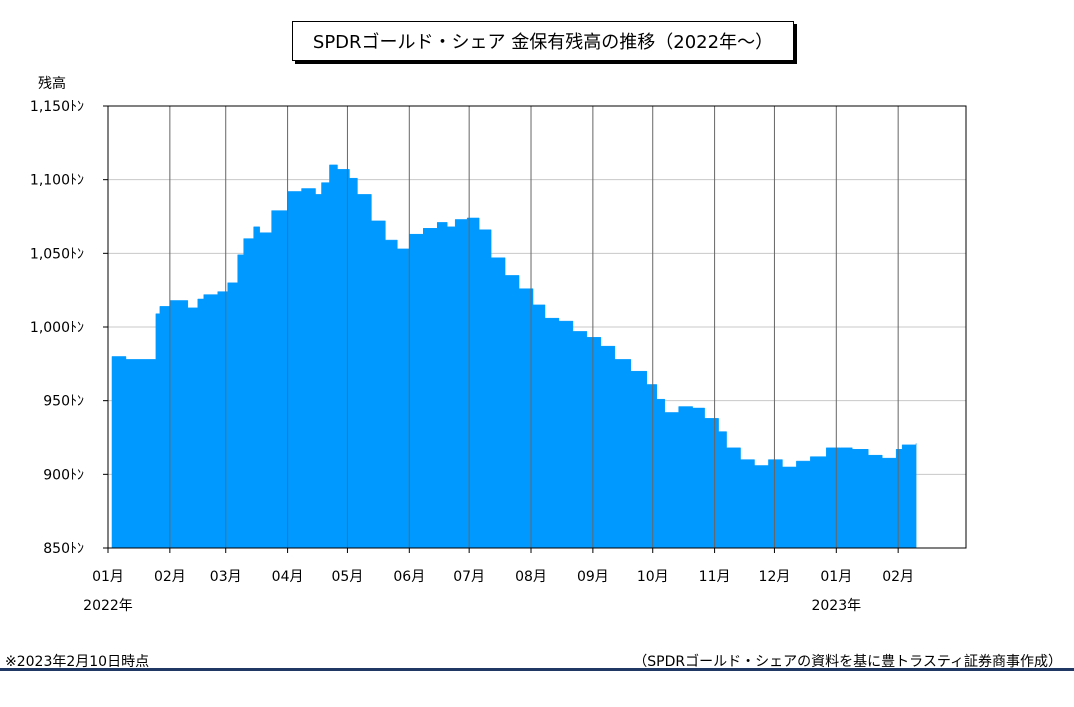 The height and width of the screenshot is (707, 1074). Describe the element at coordinates (531, 577) in the screenshot. I see `x-tick-label: 08月` at that location.